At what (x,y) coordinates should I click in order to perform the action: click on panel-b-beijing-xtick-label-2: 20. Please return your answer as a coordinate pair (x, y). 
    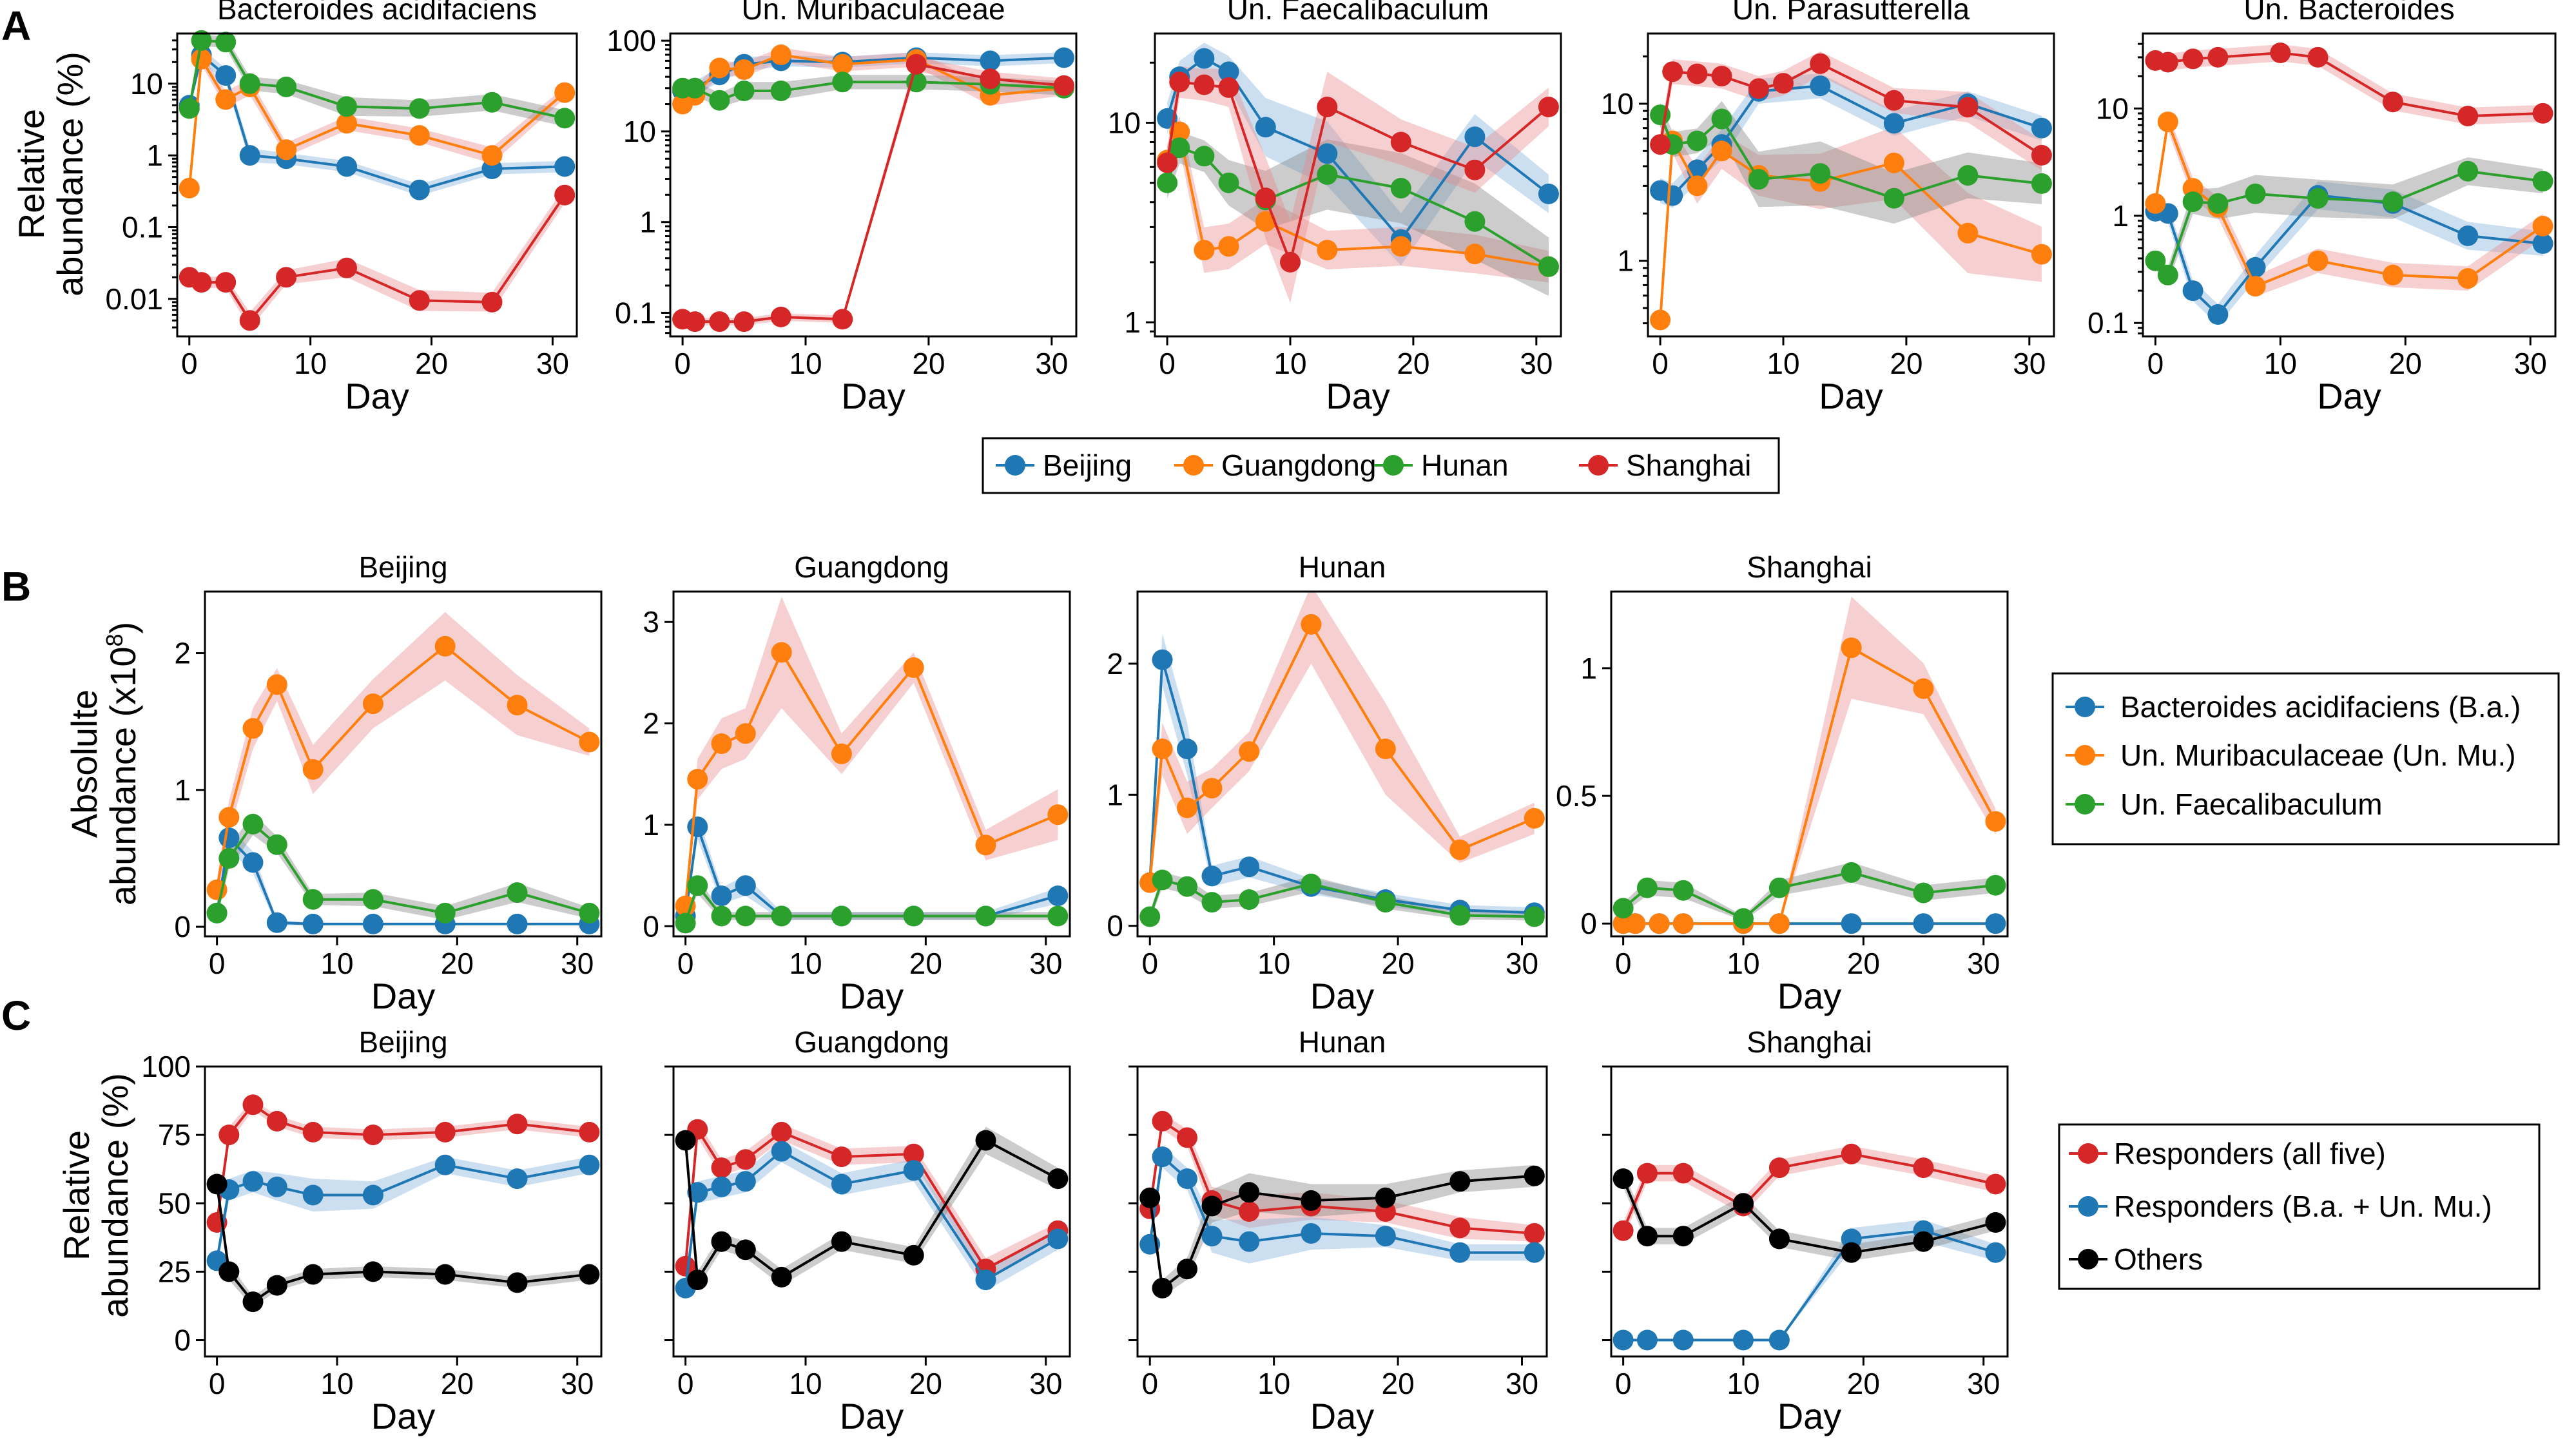
    Looking at the image, I should click on (457, 963).